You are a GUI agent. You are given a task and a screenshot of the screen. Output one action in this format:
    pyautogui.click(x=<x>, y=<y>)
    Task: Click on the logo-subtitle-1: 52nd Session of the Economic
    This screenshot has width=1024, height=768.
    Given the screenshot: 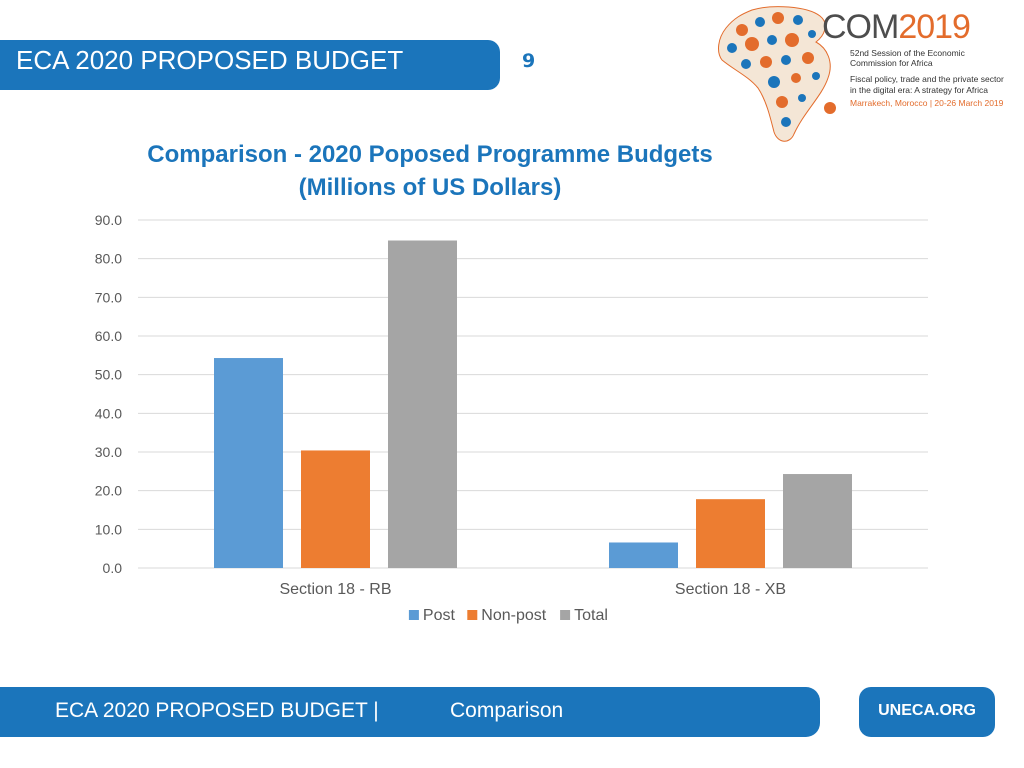 What is the action you would take?
    pyautogui.click(x=907, y=53)
    